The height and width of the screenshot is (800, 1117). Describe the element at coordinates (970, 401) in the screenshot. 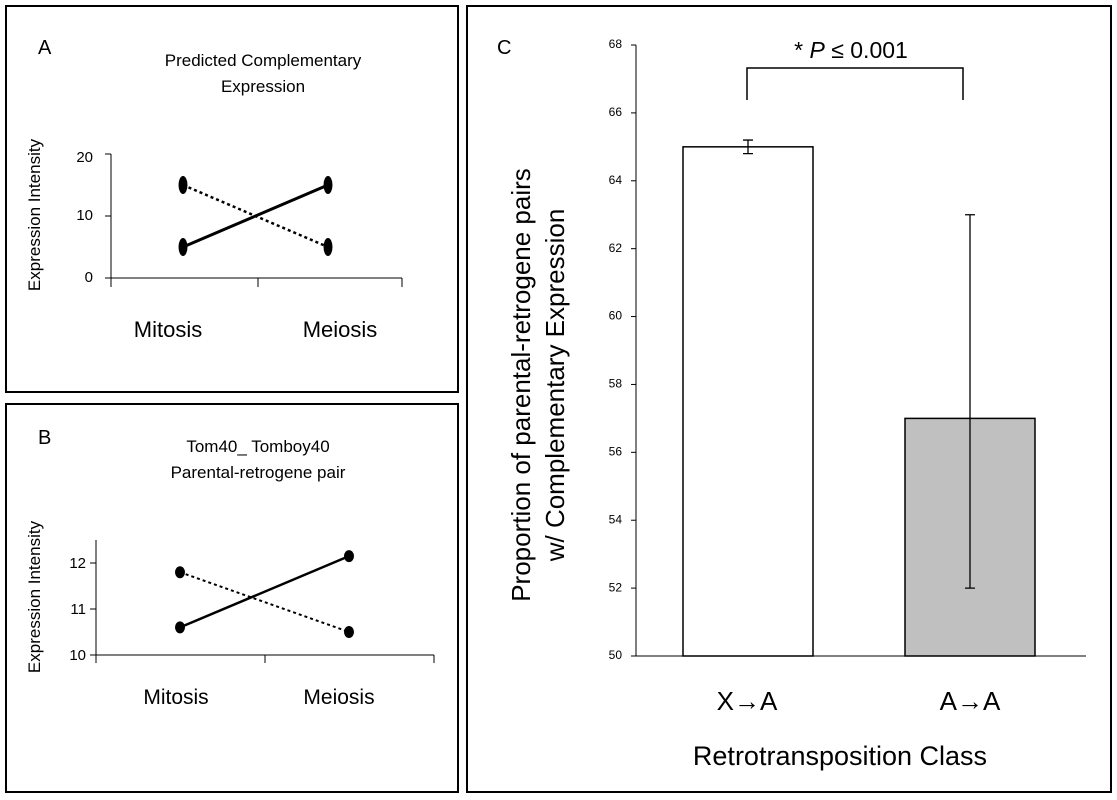

I see `panel-c-error-bar-a-to-a` at that location.